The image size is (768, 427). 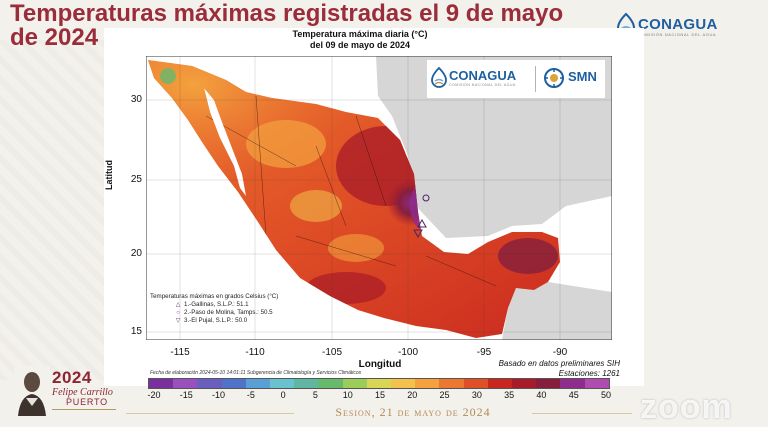 What do you see at coordinates (589, 373) in the screenshot?
I see `stations-count: Estaciones: 1261` at bounding box center [589, 373].